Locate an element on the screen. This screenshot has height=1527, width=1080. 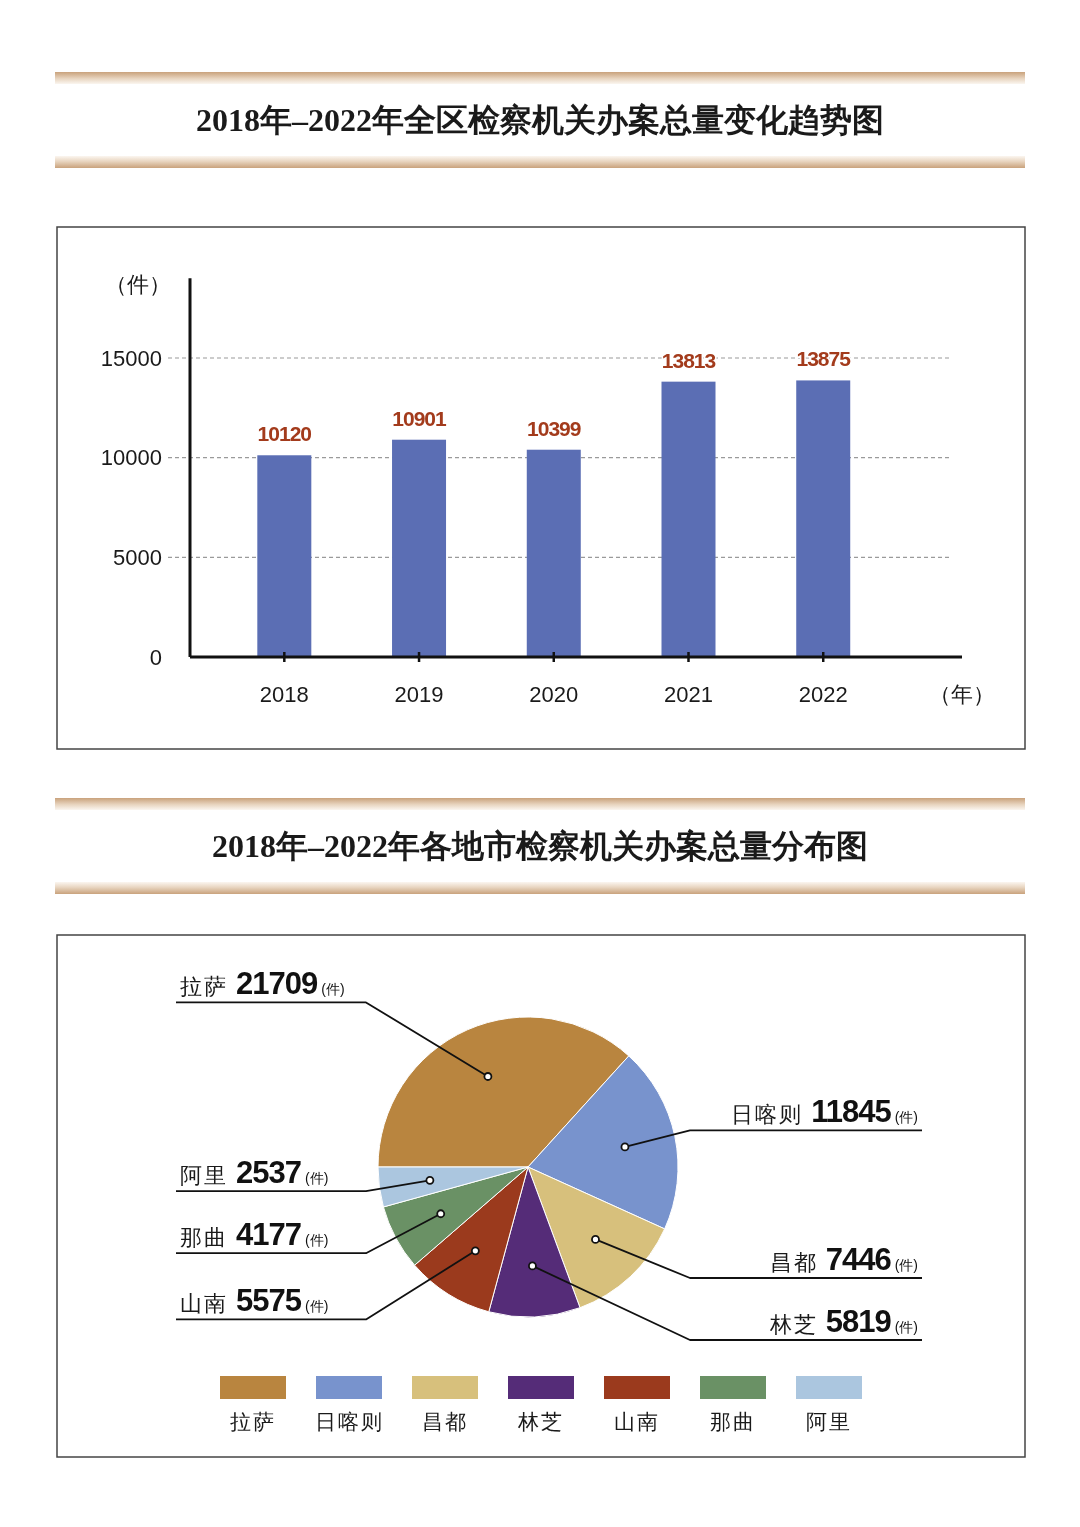
data-label: 13813 is located at coordinates (688, 360).